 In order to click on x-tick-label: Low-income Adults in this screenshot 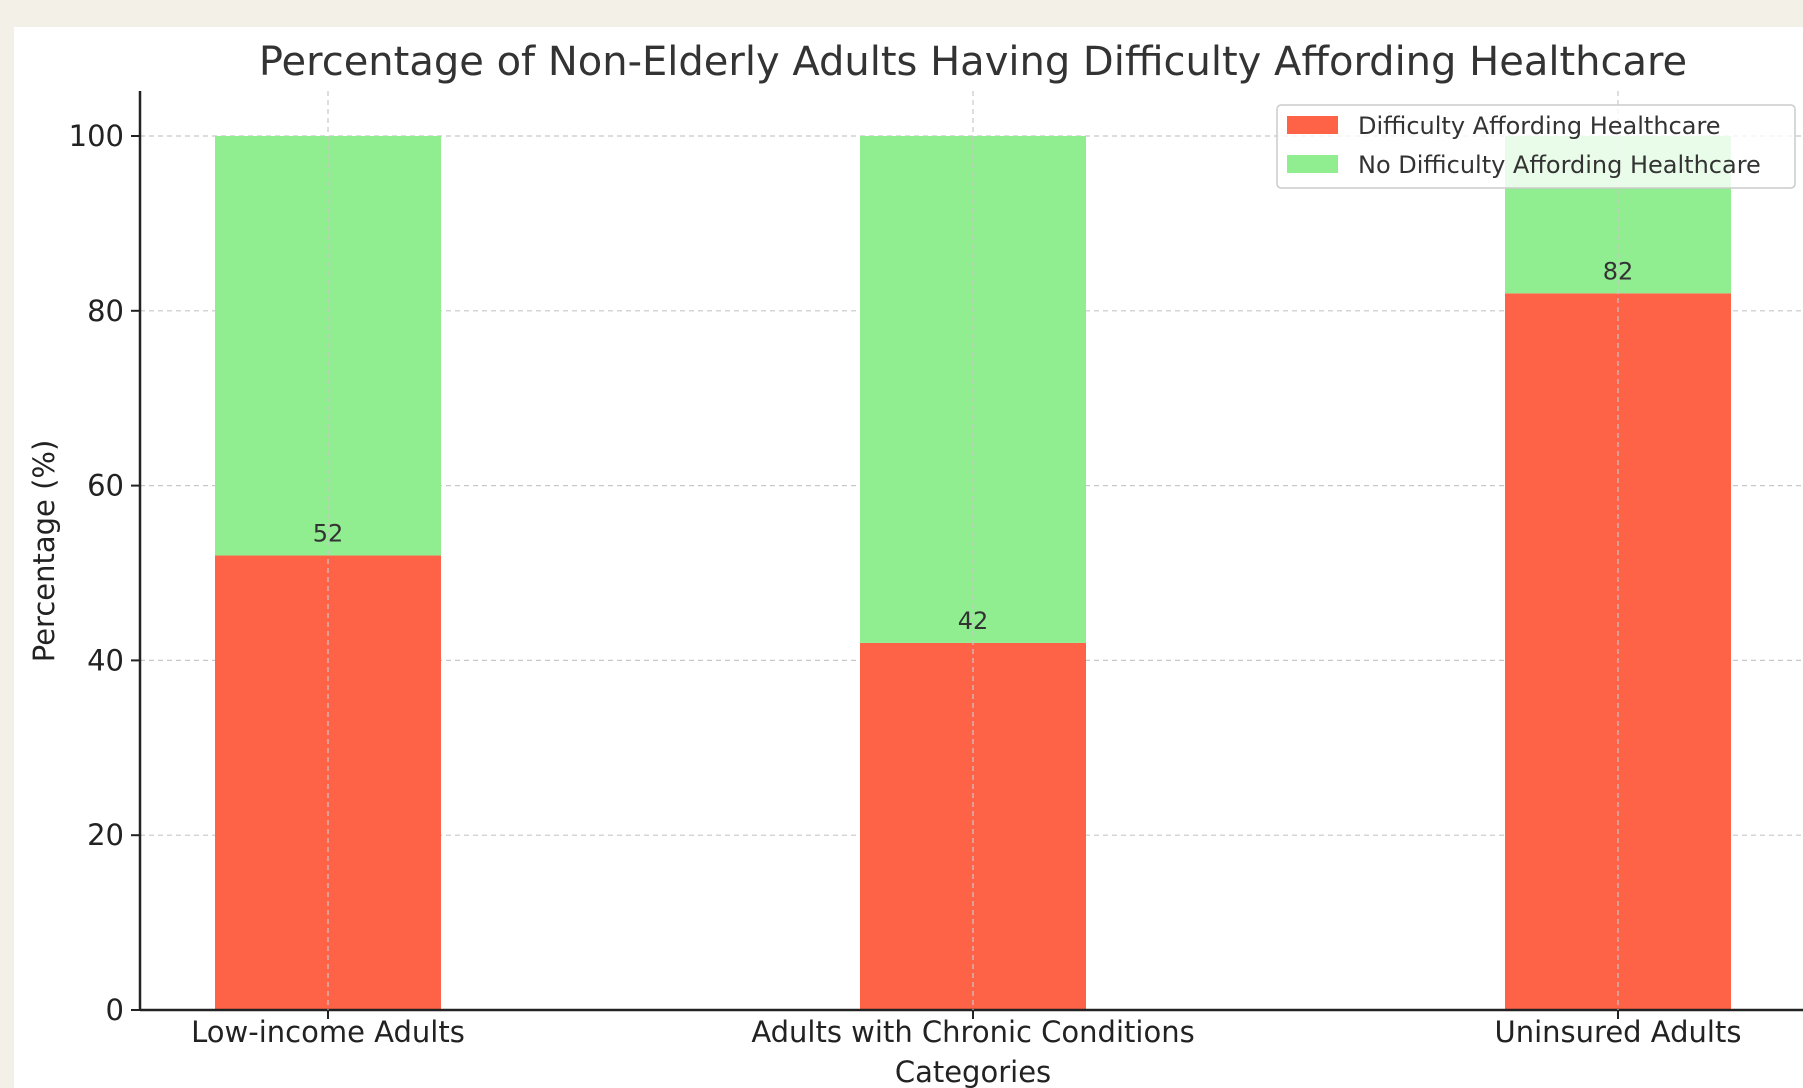, I will do `click(328, 1032)`.